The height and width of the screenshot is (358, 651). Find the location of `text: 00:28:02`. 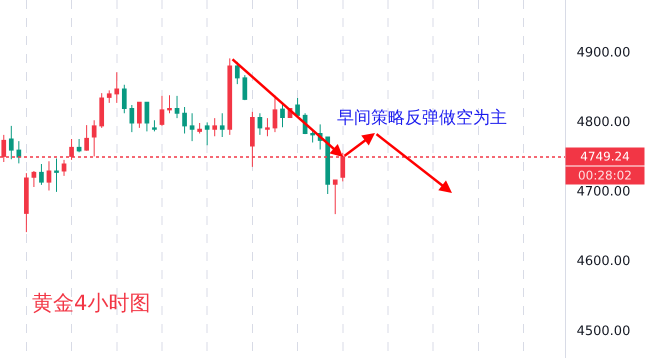

text: 00:28:02 is located at coordinates (605, 175).